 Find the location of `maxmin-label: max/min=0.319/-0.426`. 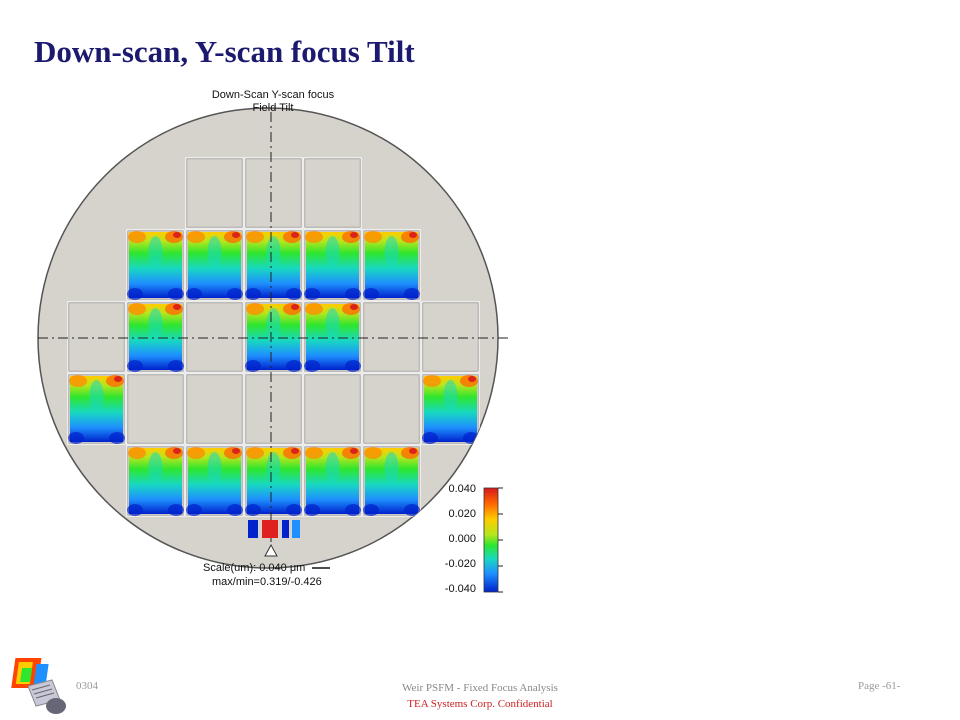

maxmin-label: max/min=0.319/-0.426 is located at coordinates (267, 582).